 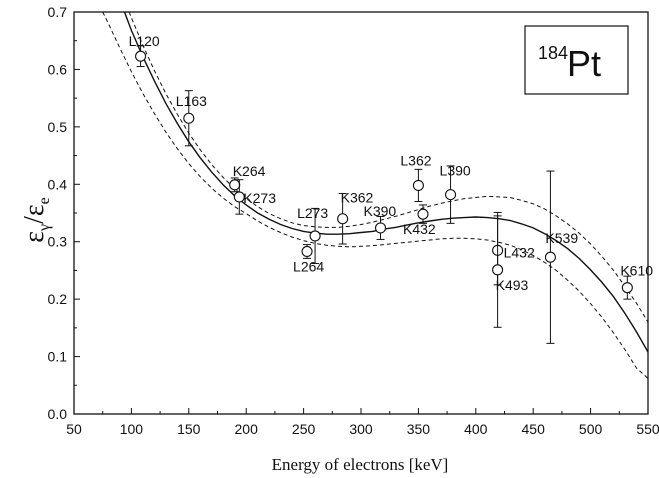 I want to click on data-point-L273, so click(x=315, y=236).